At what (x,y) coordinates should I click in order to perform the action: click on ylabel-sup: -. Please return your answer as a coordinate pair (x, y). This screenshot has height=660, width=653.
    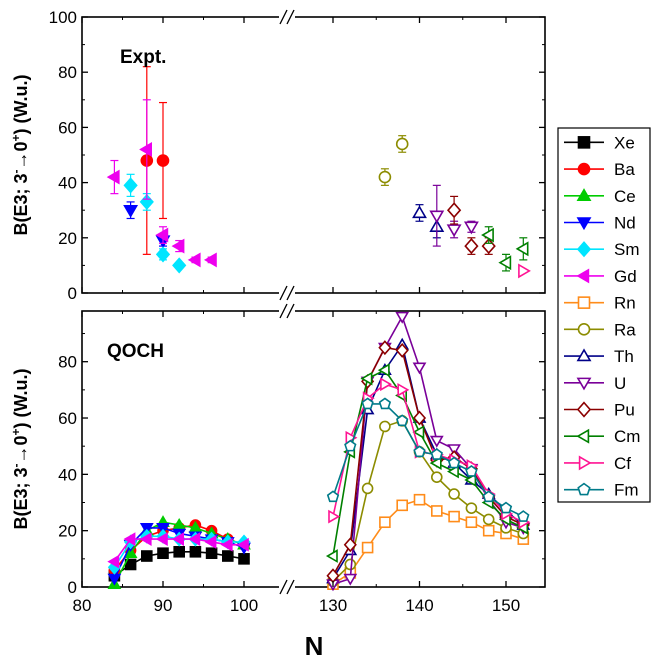
    Looking at the image, I should click on (16, 172).